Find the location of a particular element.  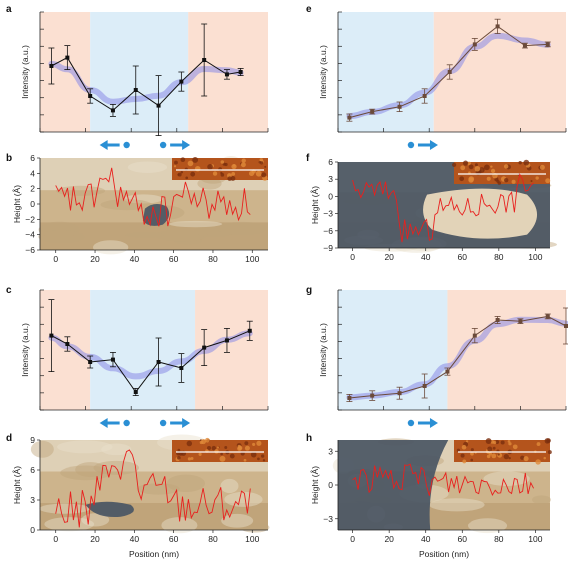

y-tick-label: 4 is located at coordinates (32, 173).